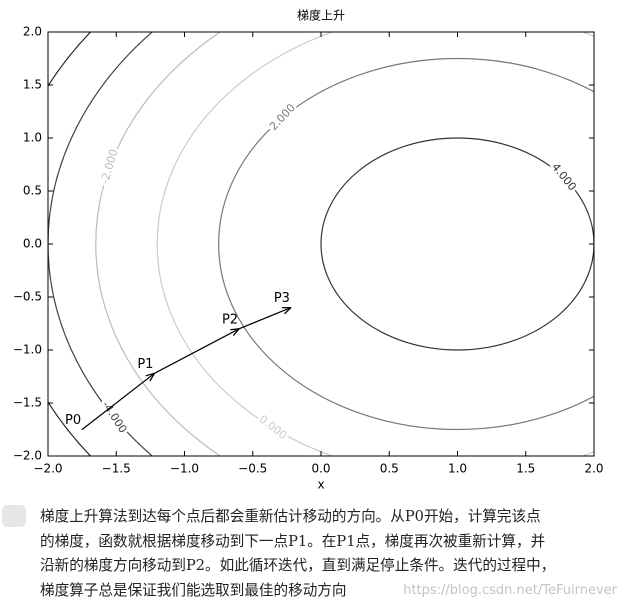 This screenshot has width=629, height=606. I want to click on y-tick-label: 0.5, so click(32, 191).